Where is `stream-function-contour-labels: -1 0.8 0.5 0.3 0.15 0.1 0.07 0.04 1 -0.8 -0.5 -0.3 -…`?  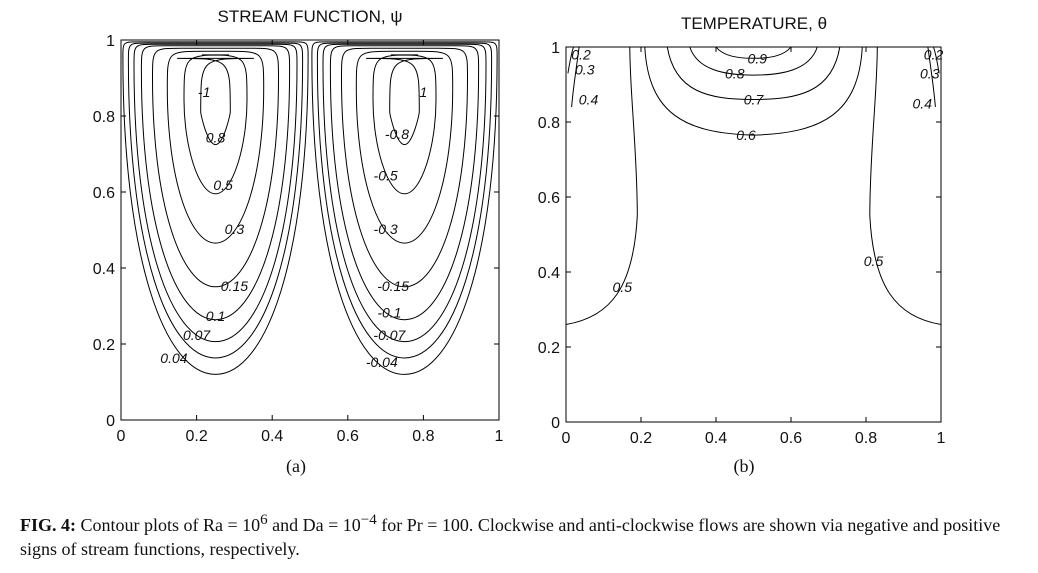
stream-function-contour-labels: -1 0.8 0.5 0.3 0.15 0.1 0.07 0.04 1 -0.8 -0.5 -0.3 -… is located at coordinates (293, 227).